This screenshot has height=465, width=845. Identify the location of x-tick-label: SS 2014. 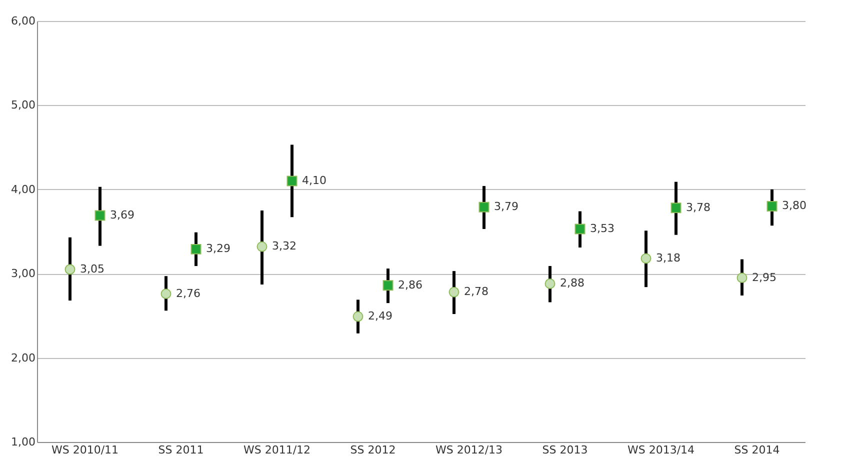
(757, 450).